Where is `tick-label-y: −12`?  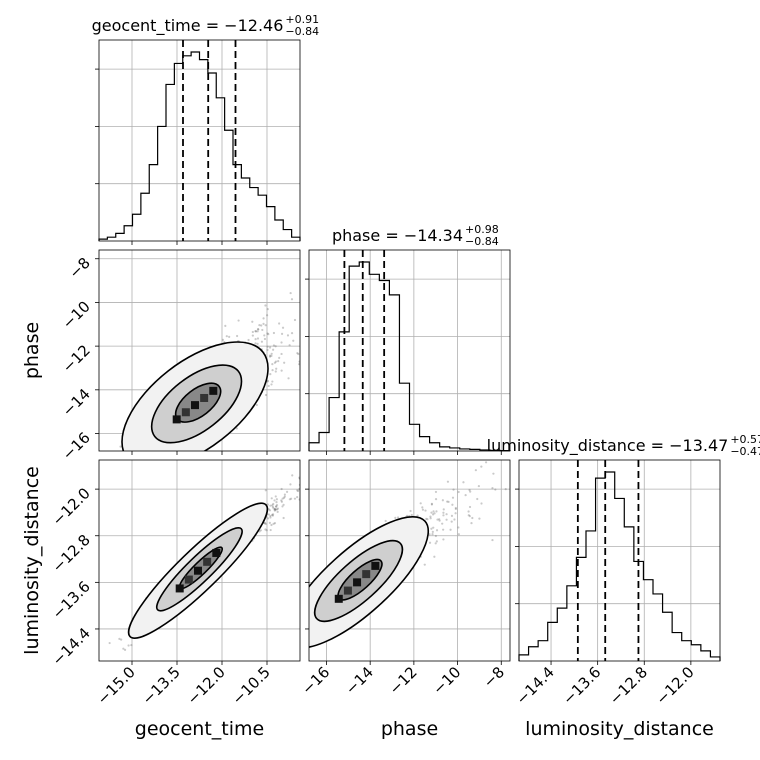 tick-label-y: −12 is located at coordinates (76, 358).